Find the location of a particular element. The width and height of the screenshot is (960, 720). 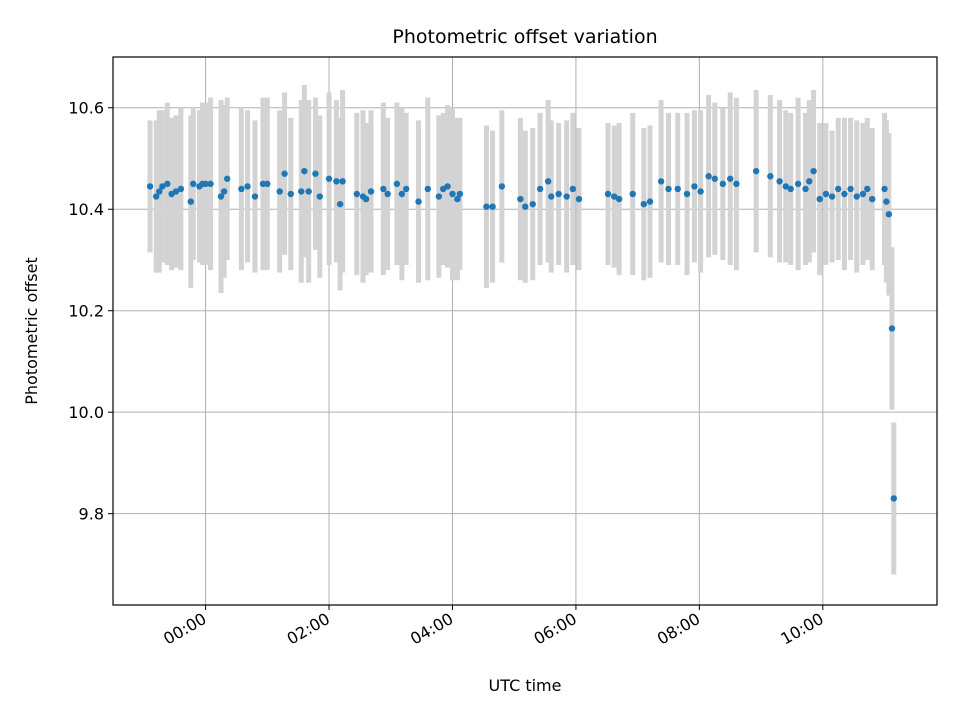

y-tick-label: 10.0 is located at coordinates (86, 412).